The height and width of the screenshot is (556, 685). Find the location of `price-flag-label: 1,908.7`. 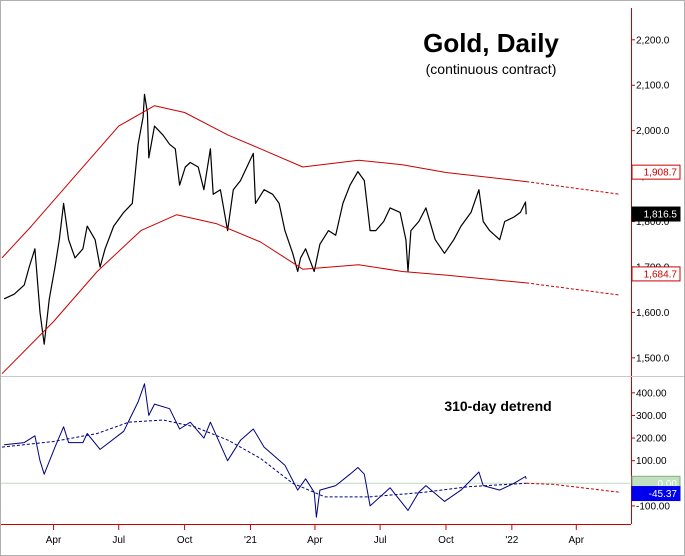

price-flag-label: 1,908.7 is located at coordinates (661, 173).